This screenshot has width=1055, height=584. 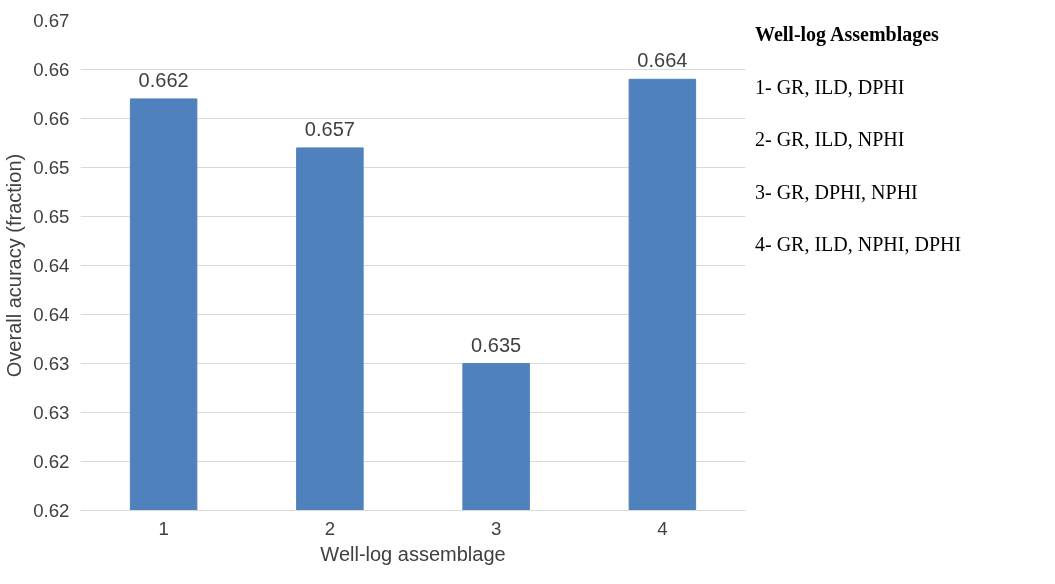 What do you see at coordinates (330, 528) in the screenshot?
I see `x-tick-label: 2` at bounding box center [330, 528].